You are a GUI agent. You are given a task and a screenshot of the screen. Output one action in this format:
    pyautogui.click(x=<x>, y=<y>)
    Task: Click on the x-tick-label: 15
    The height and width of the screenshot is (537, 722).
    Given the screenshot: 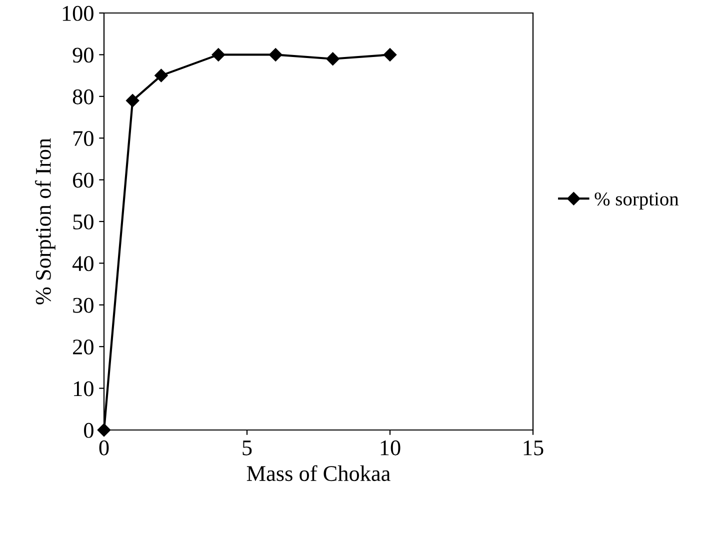 What is the action you would take?
    pyautogui.click(x=534, y=448)
    